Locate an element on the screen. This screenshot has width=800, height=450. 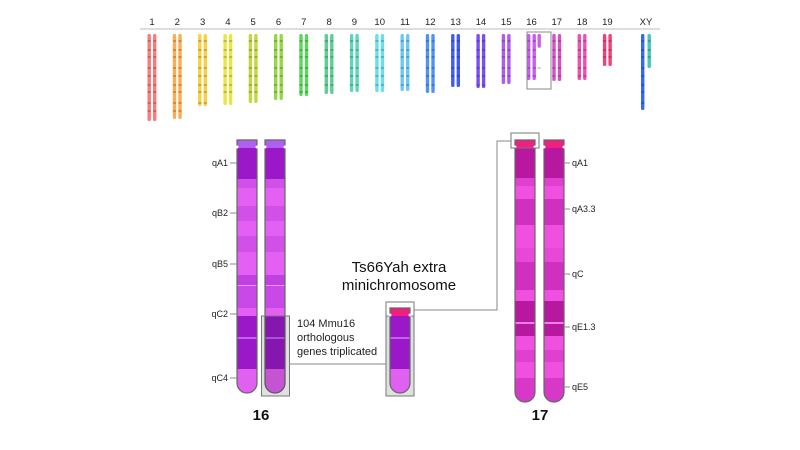
chromatid-16-b is located at coordinates (534, 57).